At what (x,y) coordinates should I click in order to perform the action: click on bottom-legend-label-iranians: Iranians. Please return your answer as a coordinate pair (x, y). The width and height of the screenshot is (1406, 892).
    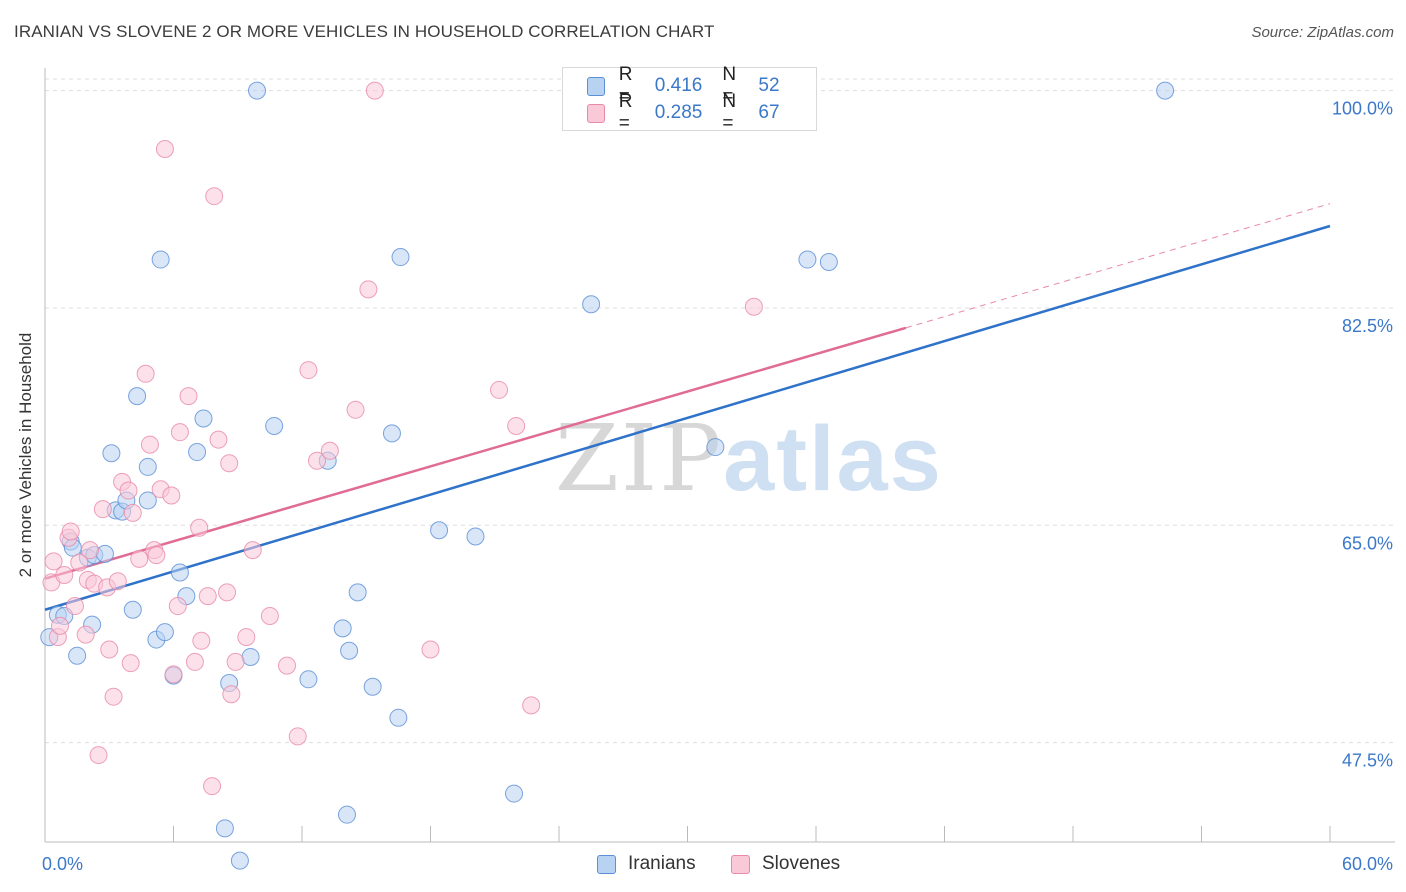
    Looking at the image, I should click on (662, 863).